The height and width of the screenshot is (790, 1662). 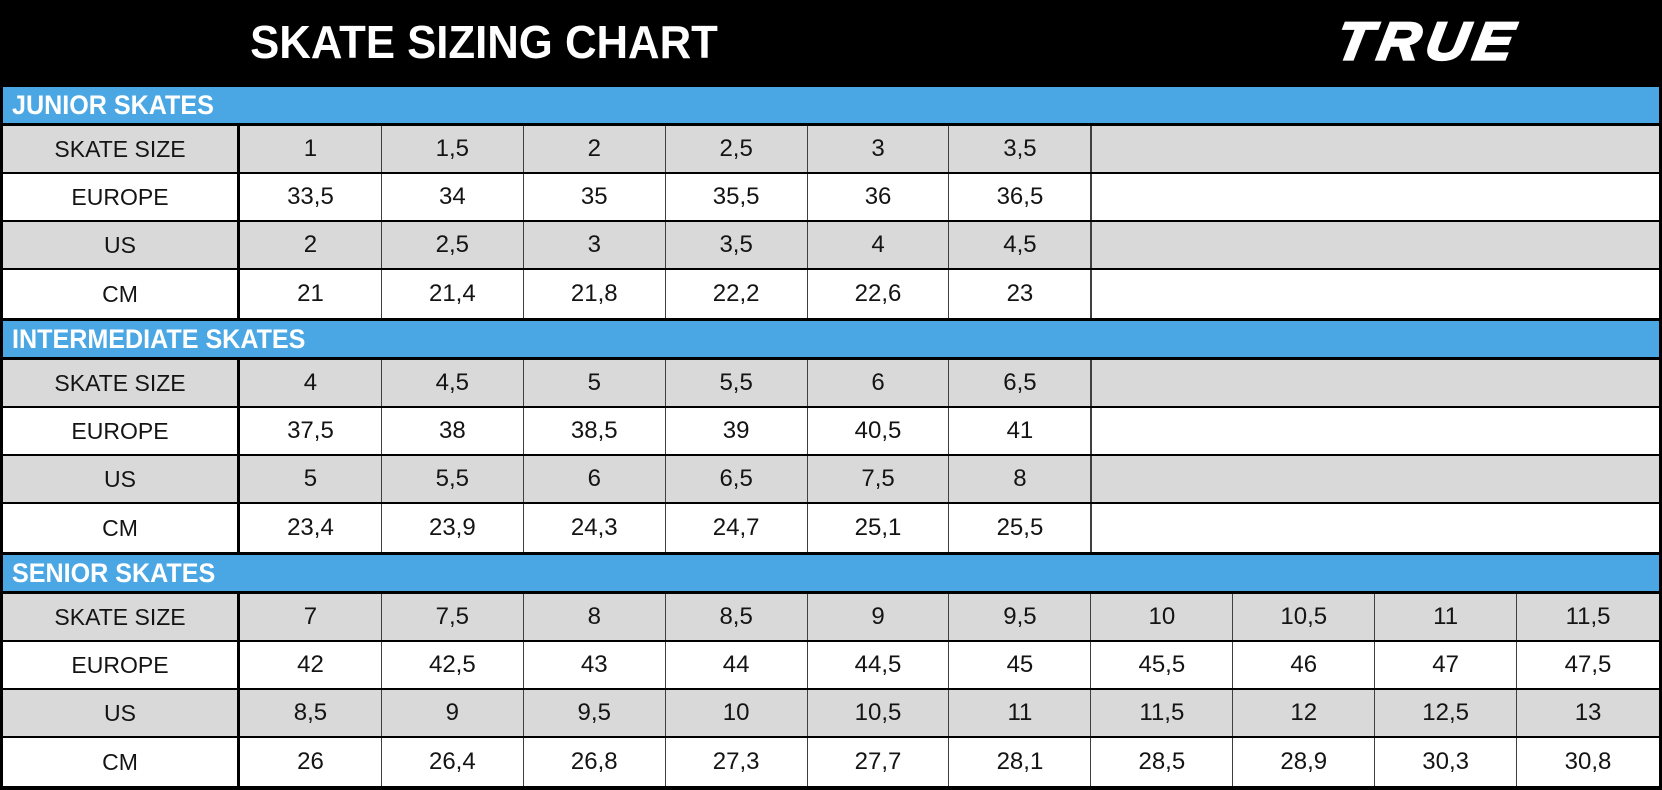 What do you see at coordinates (595, 528) in the screenshot?
I see `size-value-cell: 24,3` at bounding box center [595, 528].